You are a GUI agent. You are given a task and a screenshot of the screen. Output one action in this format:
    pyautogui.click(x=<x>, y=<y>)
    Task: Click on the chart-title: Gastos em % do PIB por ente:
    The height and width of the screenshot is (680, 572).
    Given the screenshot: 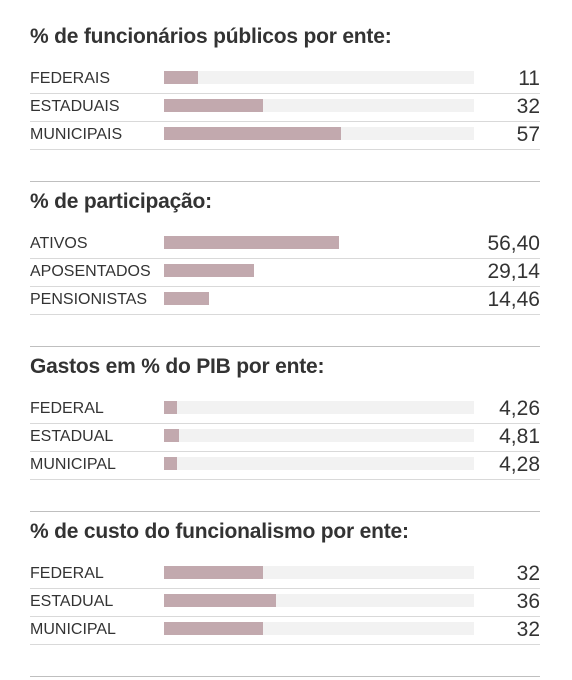 What is the action you would take?
    pyautogui.click(x=177, y=366)
    